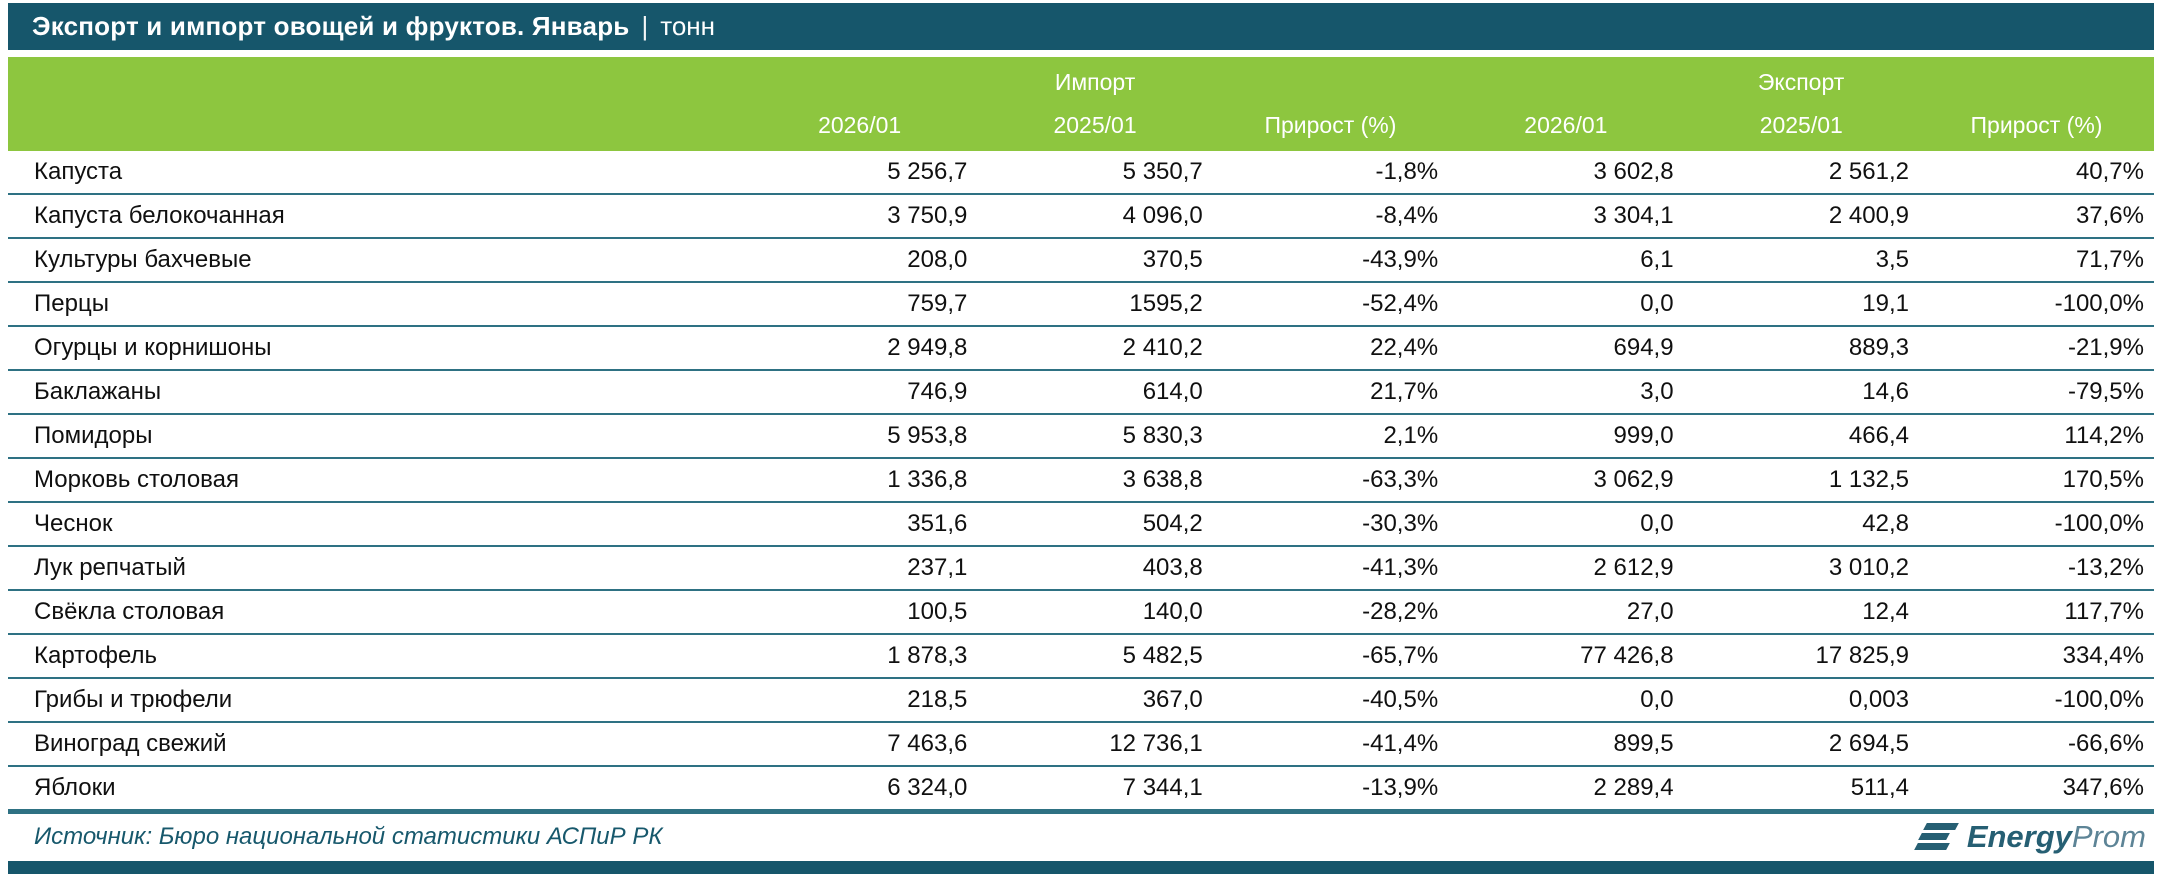 The width and height of the screenshot is (2160, 874). I want to click on row-label: Картофель, so click(375, 656).